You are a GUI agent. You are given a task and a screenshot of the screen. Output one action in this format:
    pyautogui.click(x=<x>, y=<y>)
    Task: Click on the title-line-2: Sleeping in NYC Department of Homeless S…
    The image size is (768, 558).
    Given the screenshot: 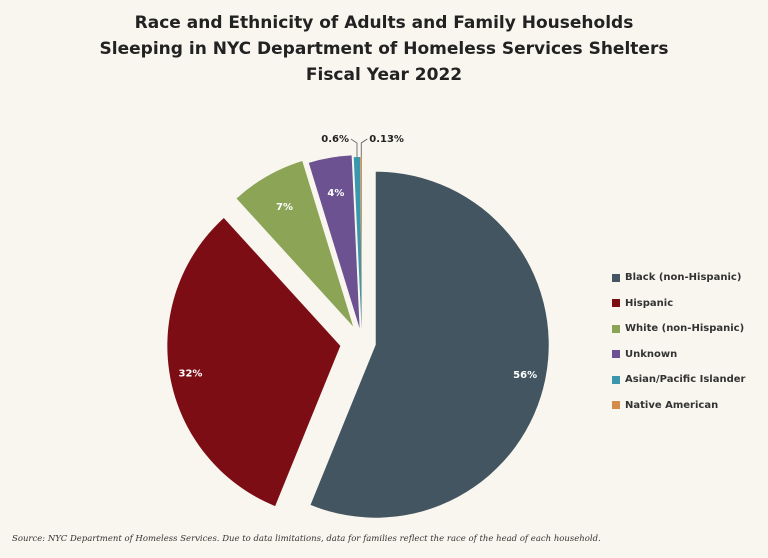 What is the action you would take?
    pyautogui.click(x=384, y=49)
    